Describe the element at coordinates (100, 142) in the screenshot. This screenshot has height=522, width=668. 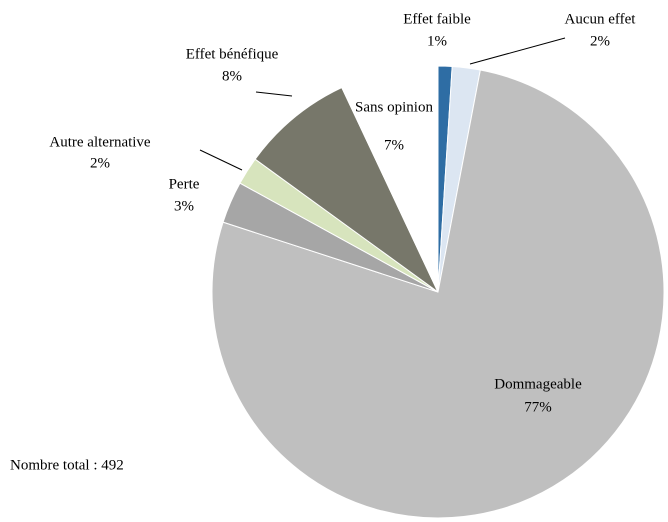
I see `slice-label: Autre alternative` at that location.